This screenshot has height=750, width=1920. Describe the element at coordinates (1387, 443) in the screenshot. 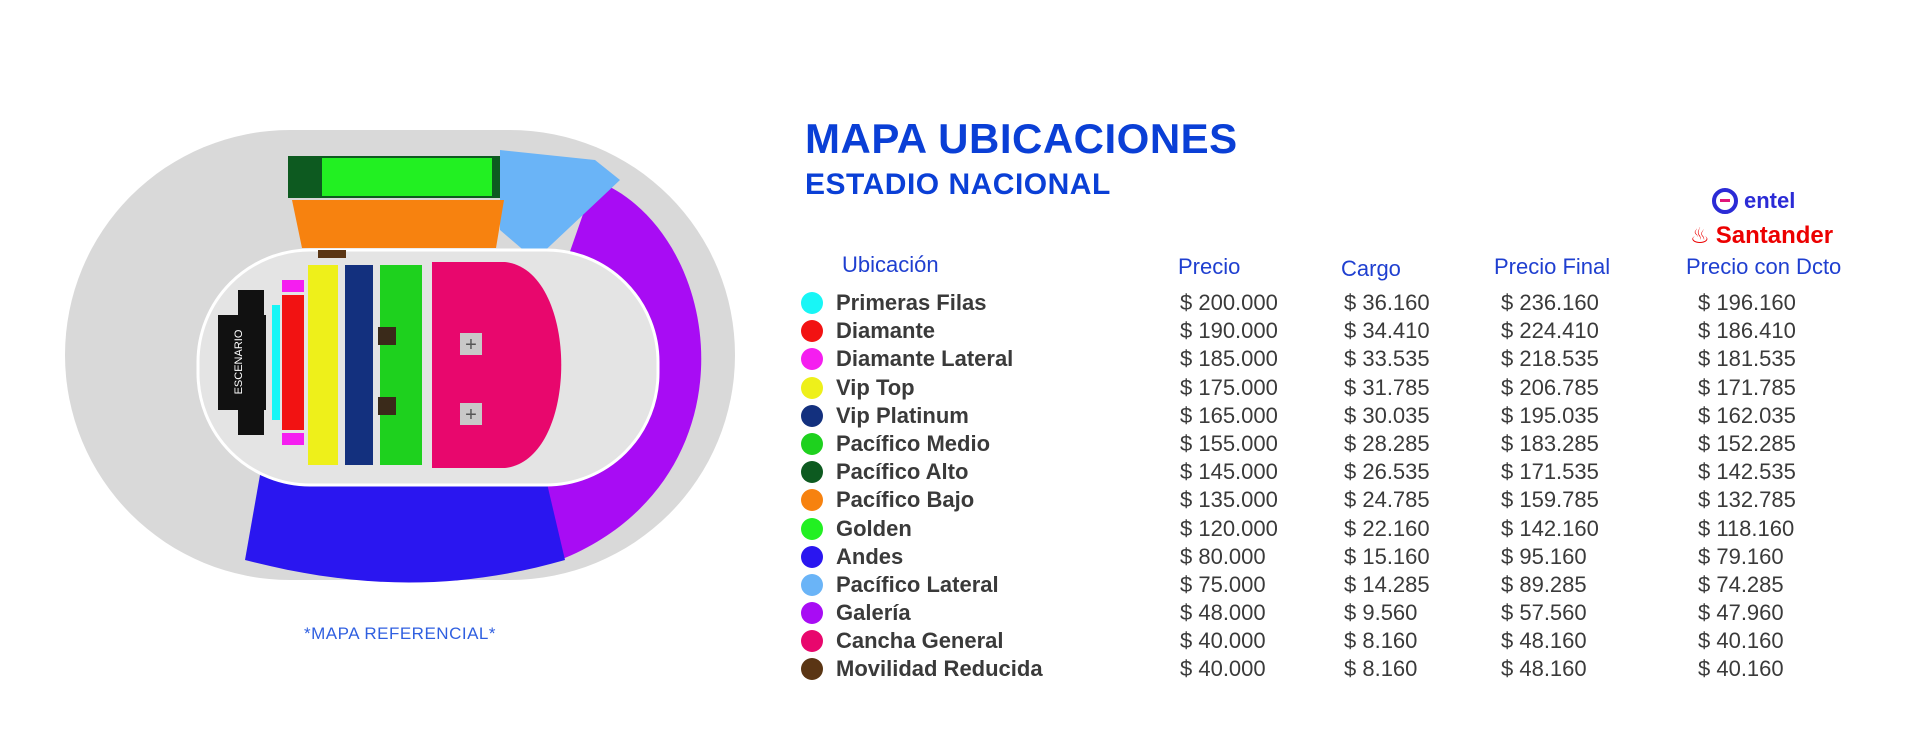

I see `cargo-cell: $ 28.285` at that location.